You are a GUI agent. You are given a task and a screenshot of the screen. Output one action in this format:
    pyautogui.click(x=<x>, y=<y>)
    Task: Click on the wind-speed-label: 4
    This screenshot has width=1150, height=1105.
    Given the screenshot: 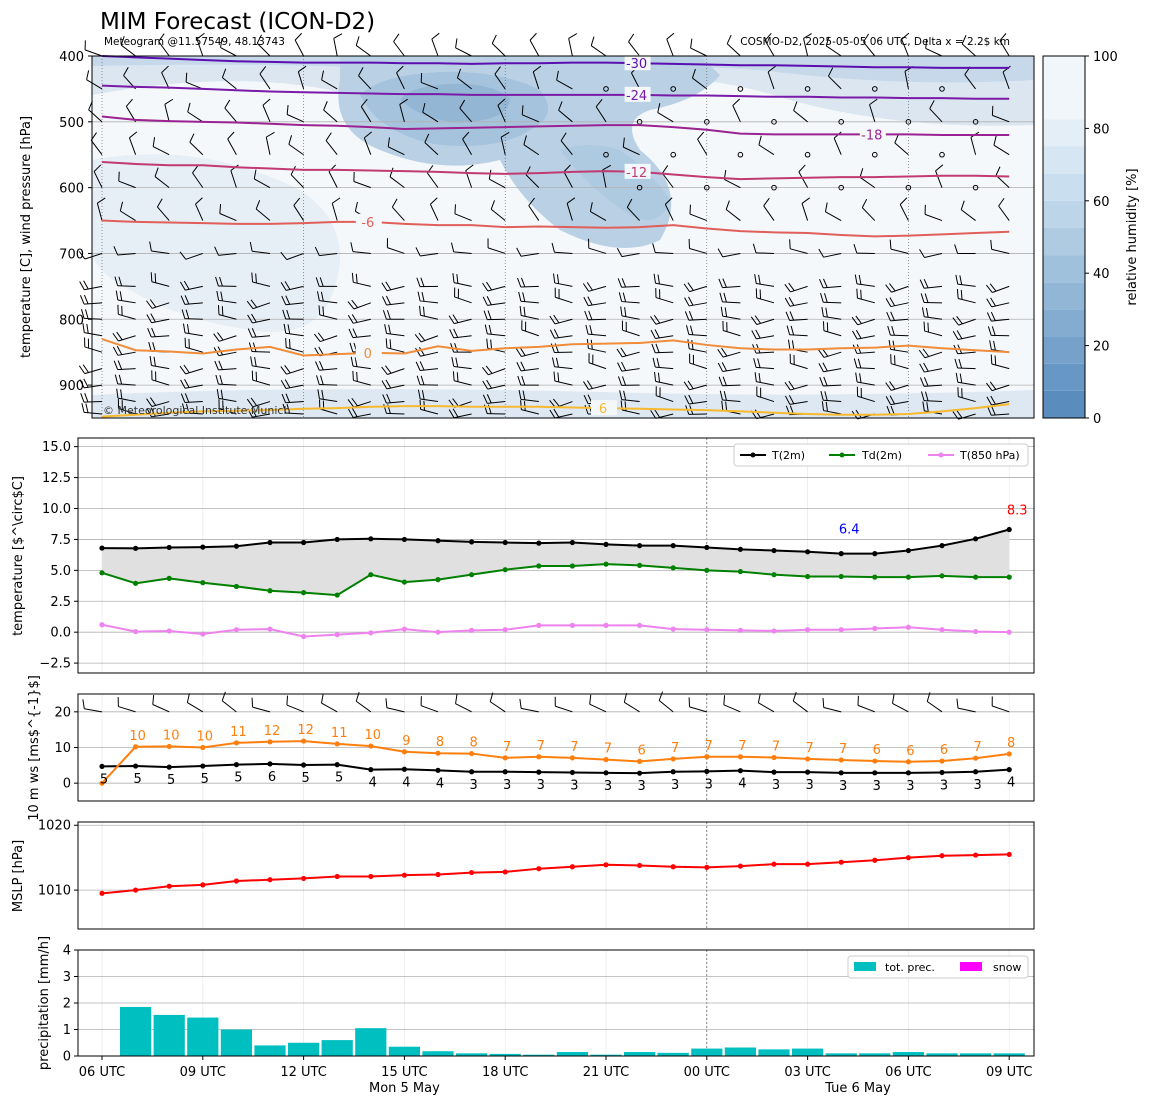 What is the action you would take?
    pyautogui.click(x=440, y=783)
    